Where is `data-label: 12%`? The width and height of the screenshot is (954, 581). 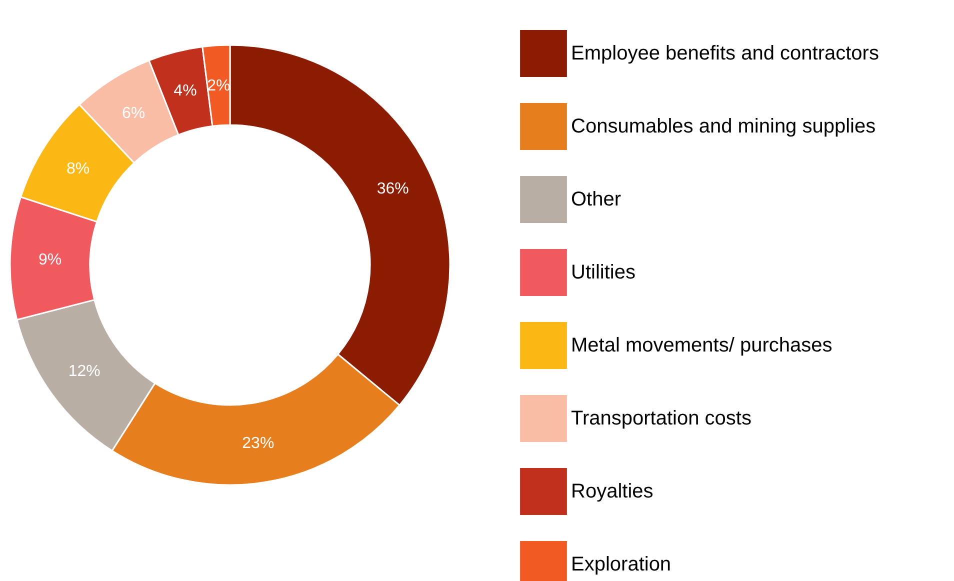
data-label: 12% is located at coordinates (84, 371).